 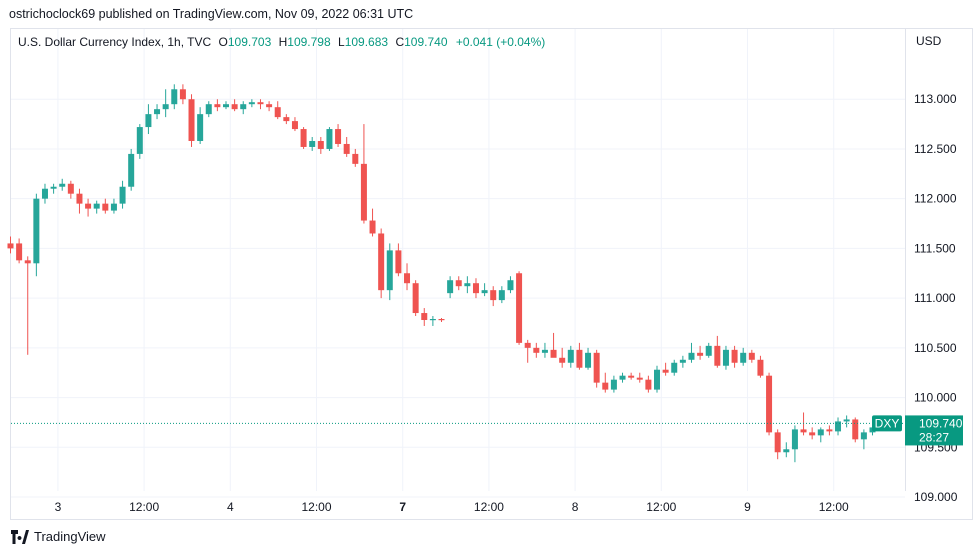 What do you see at coordinates (935, 398) in the screenshot?
I see `y-tick-label: 110.000` at bounding box center [935, 398].